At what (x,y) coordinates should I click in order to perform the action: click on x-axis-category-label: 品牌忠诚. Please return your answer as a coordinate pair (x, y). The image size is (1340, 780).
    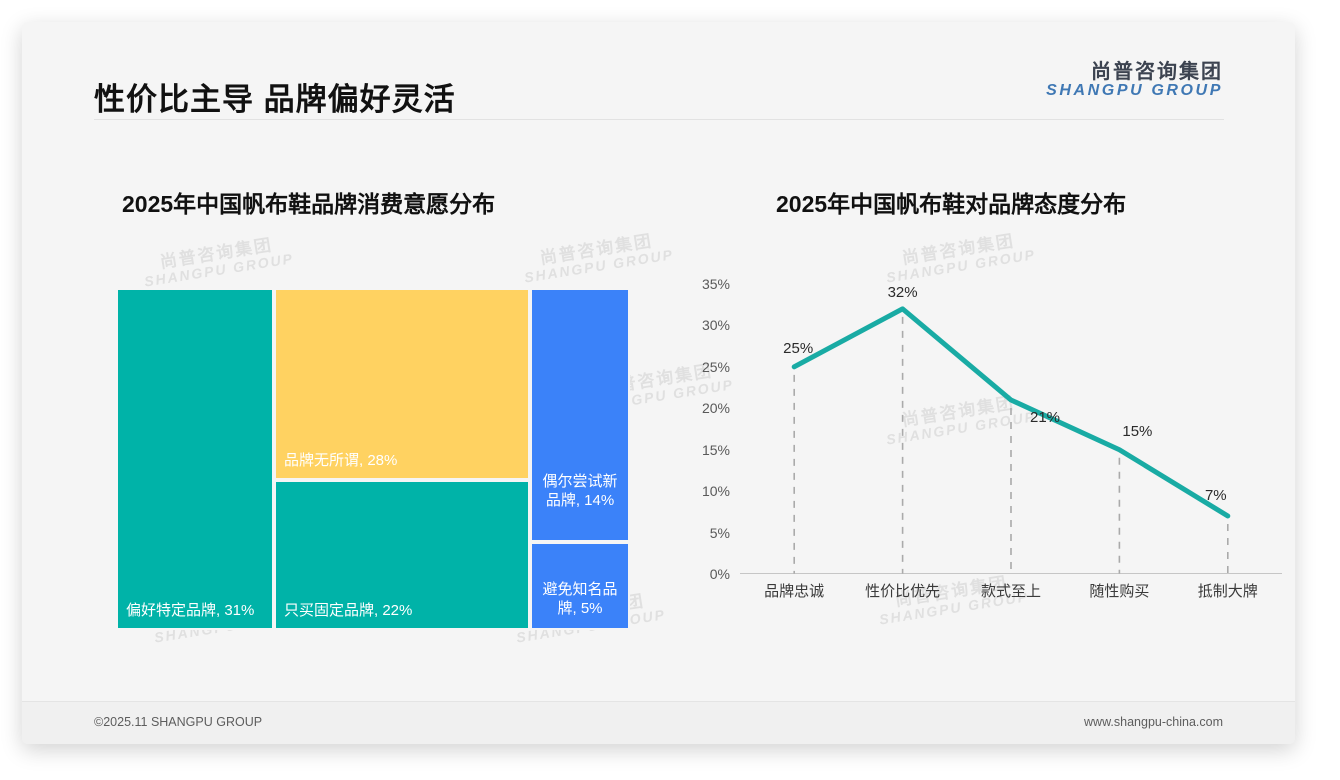
    Looking at the image, I should click on (794, 591).